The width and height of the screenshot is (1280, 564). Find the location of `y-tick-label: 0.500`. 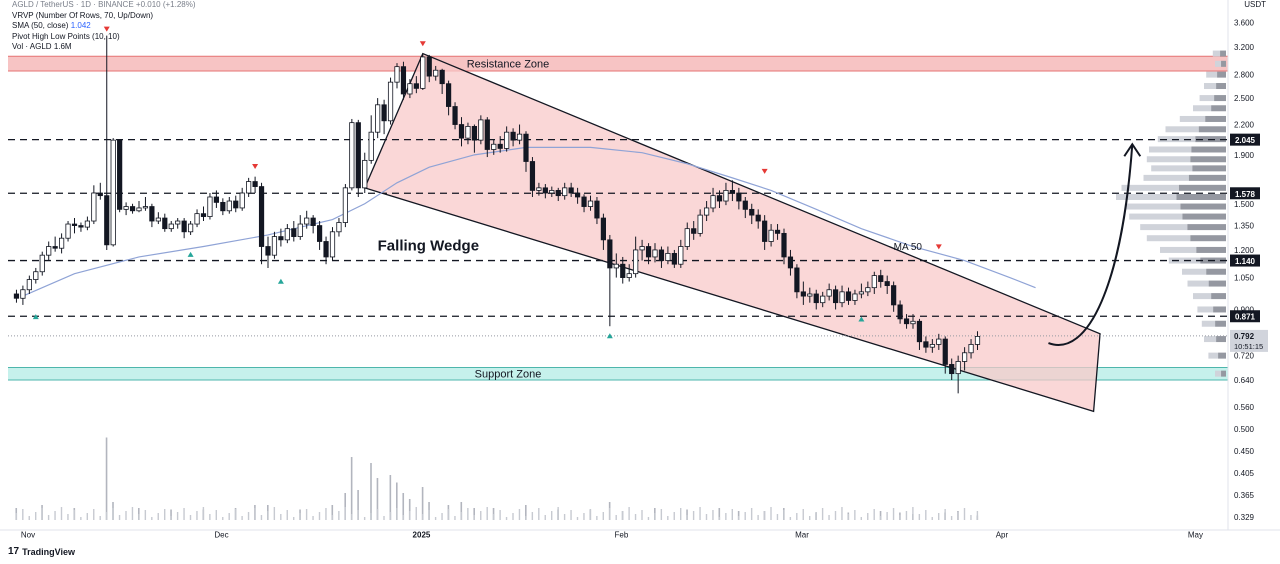

y-tick-label: 0.500 is located at coordinates (1244, 429).